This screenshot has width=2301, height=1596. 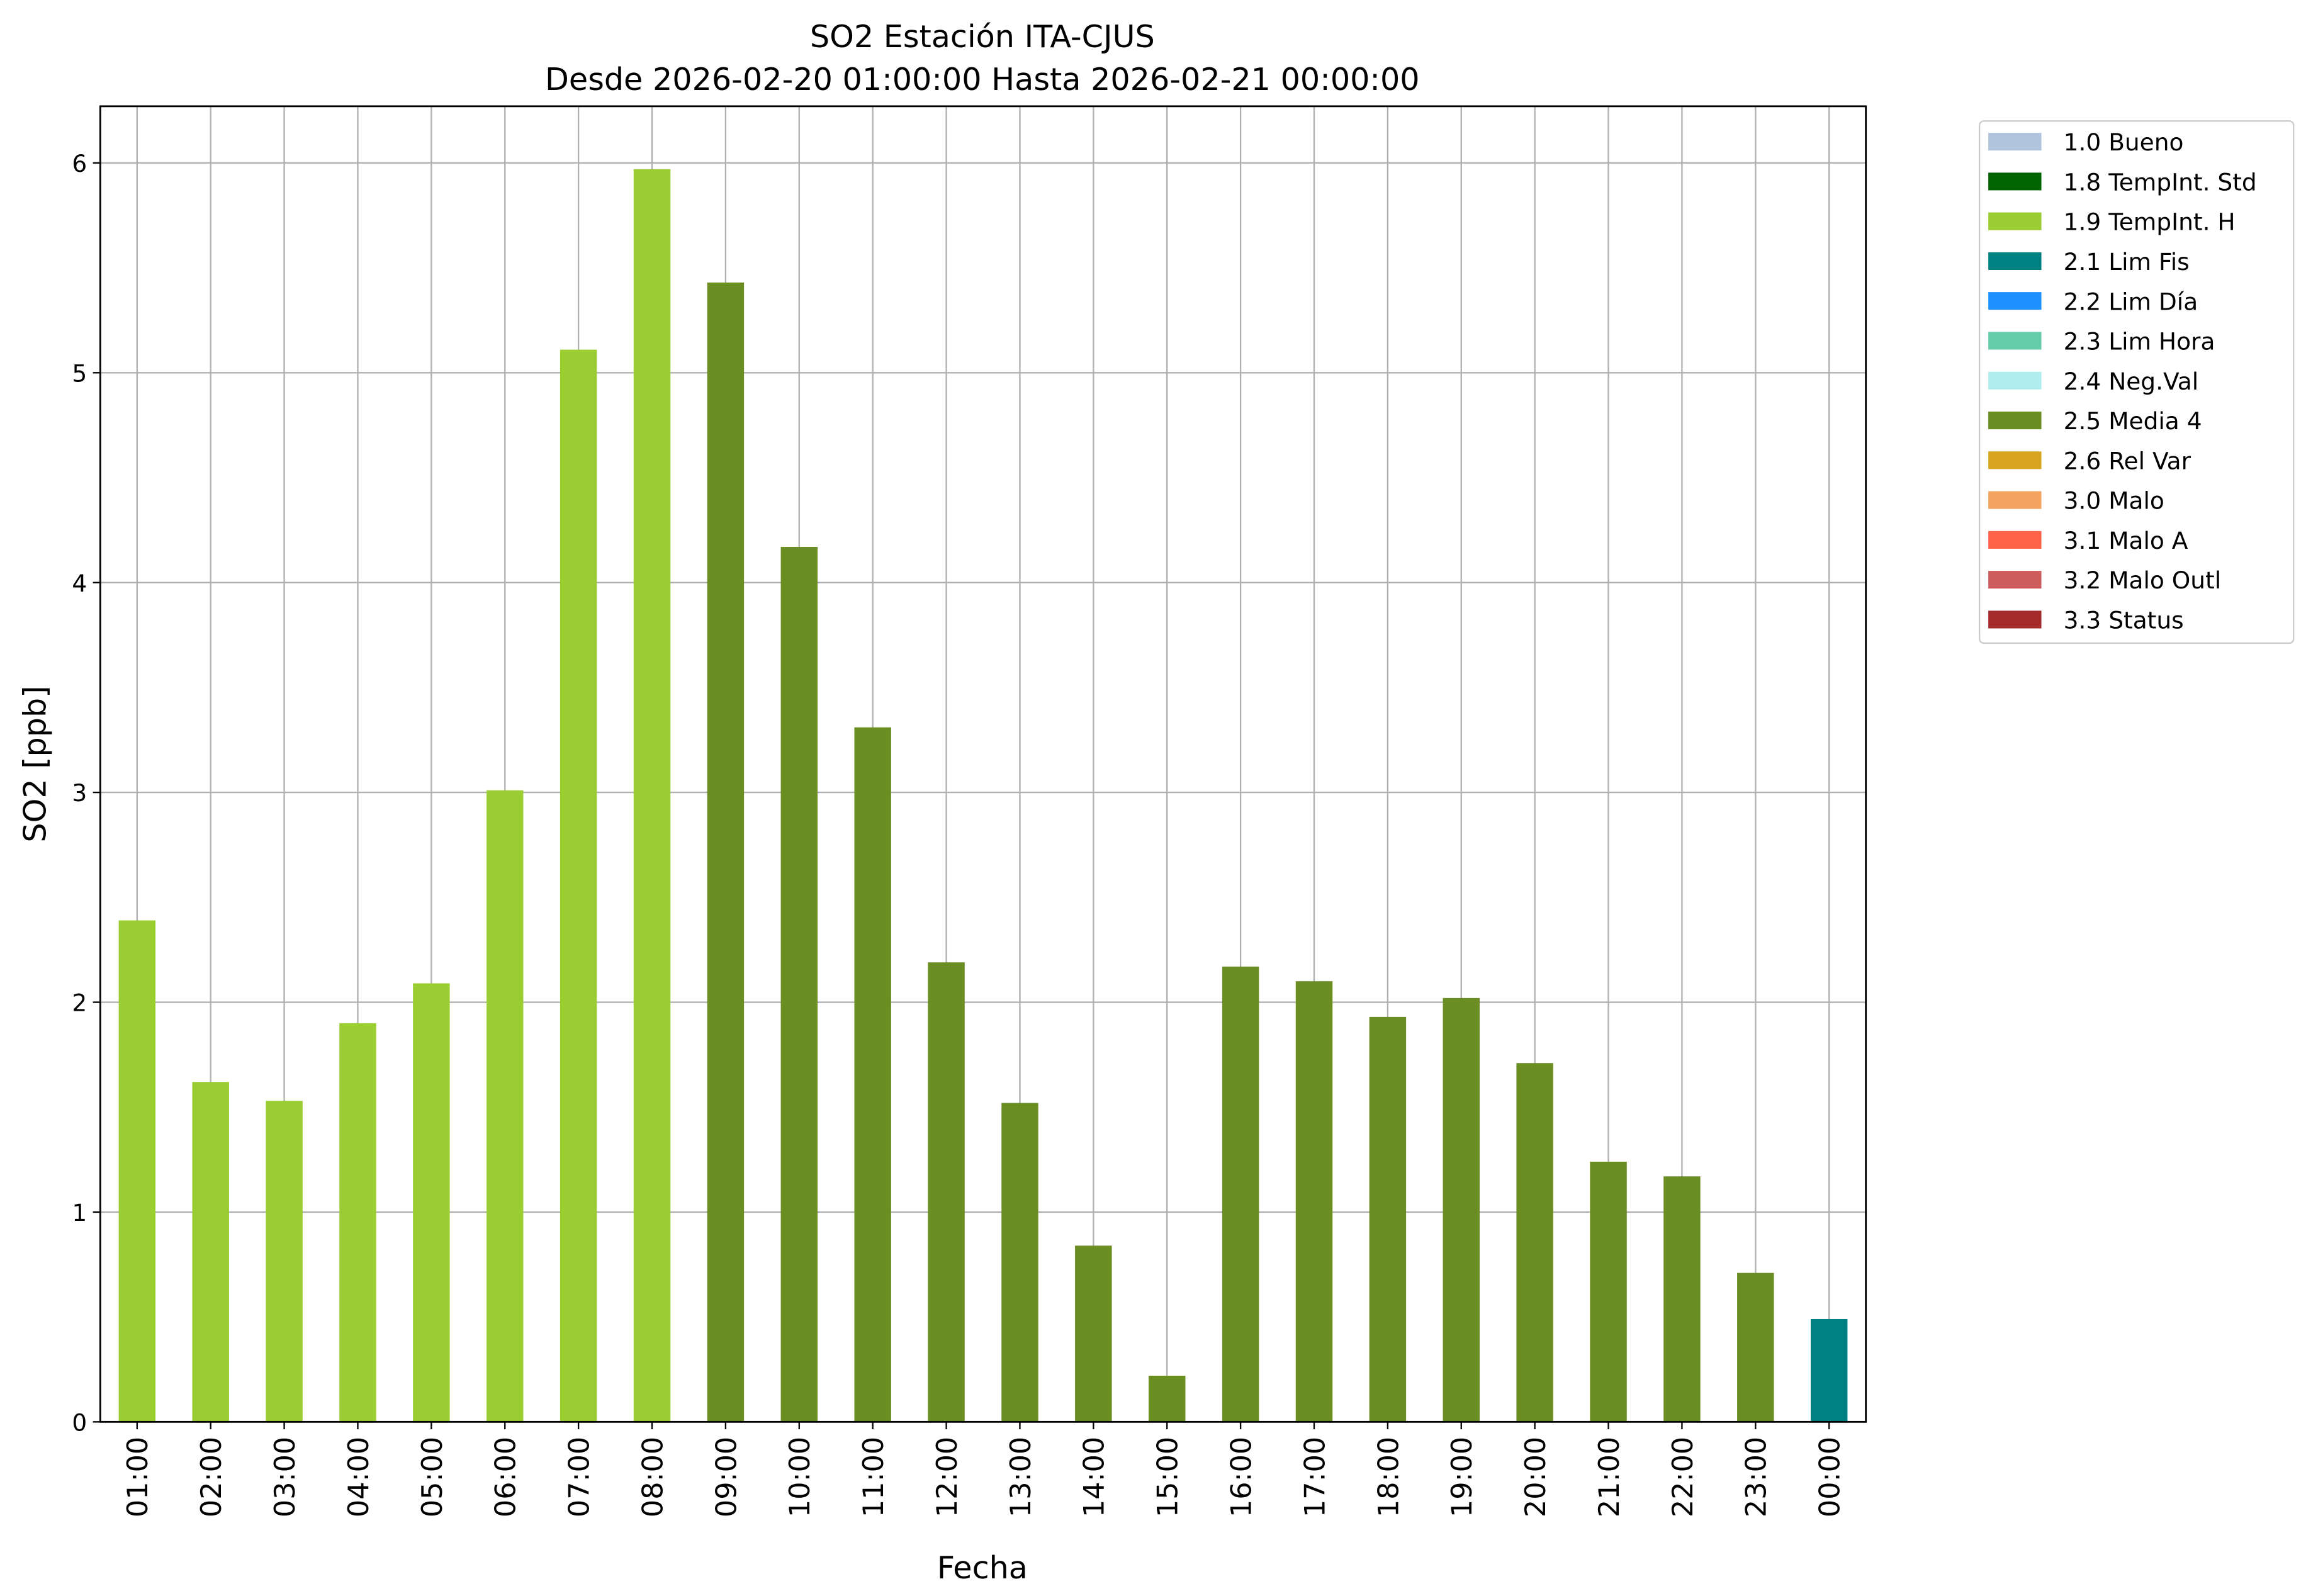 I want to click on x-tick-label: 02:00, so click(x=212, y=1477).